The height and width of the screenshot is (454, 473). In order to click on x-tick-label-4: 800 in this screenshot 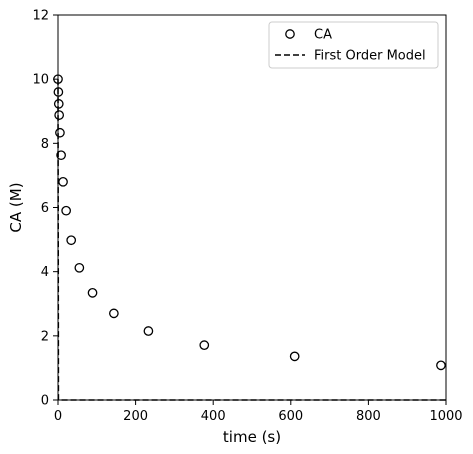, I will do `click(368, 416)`.